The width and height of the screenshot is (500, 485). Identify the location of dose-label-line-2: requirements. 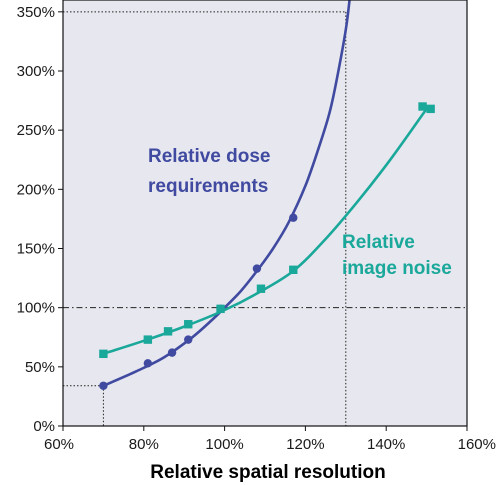
(208, 186).